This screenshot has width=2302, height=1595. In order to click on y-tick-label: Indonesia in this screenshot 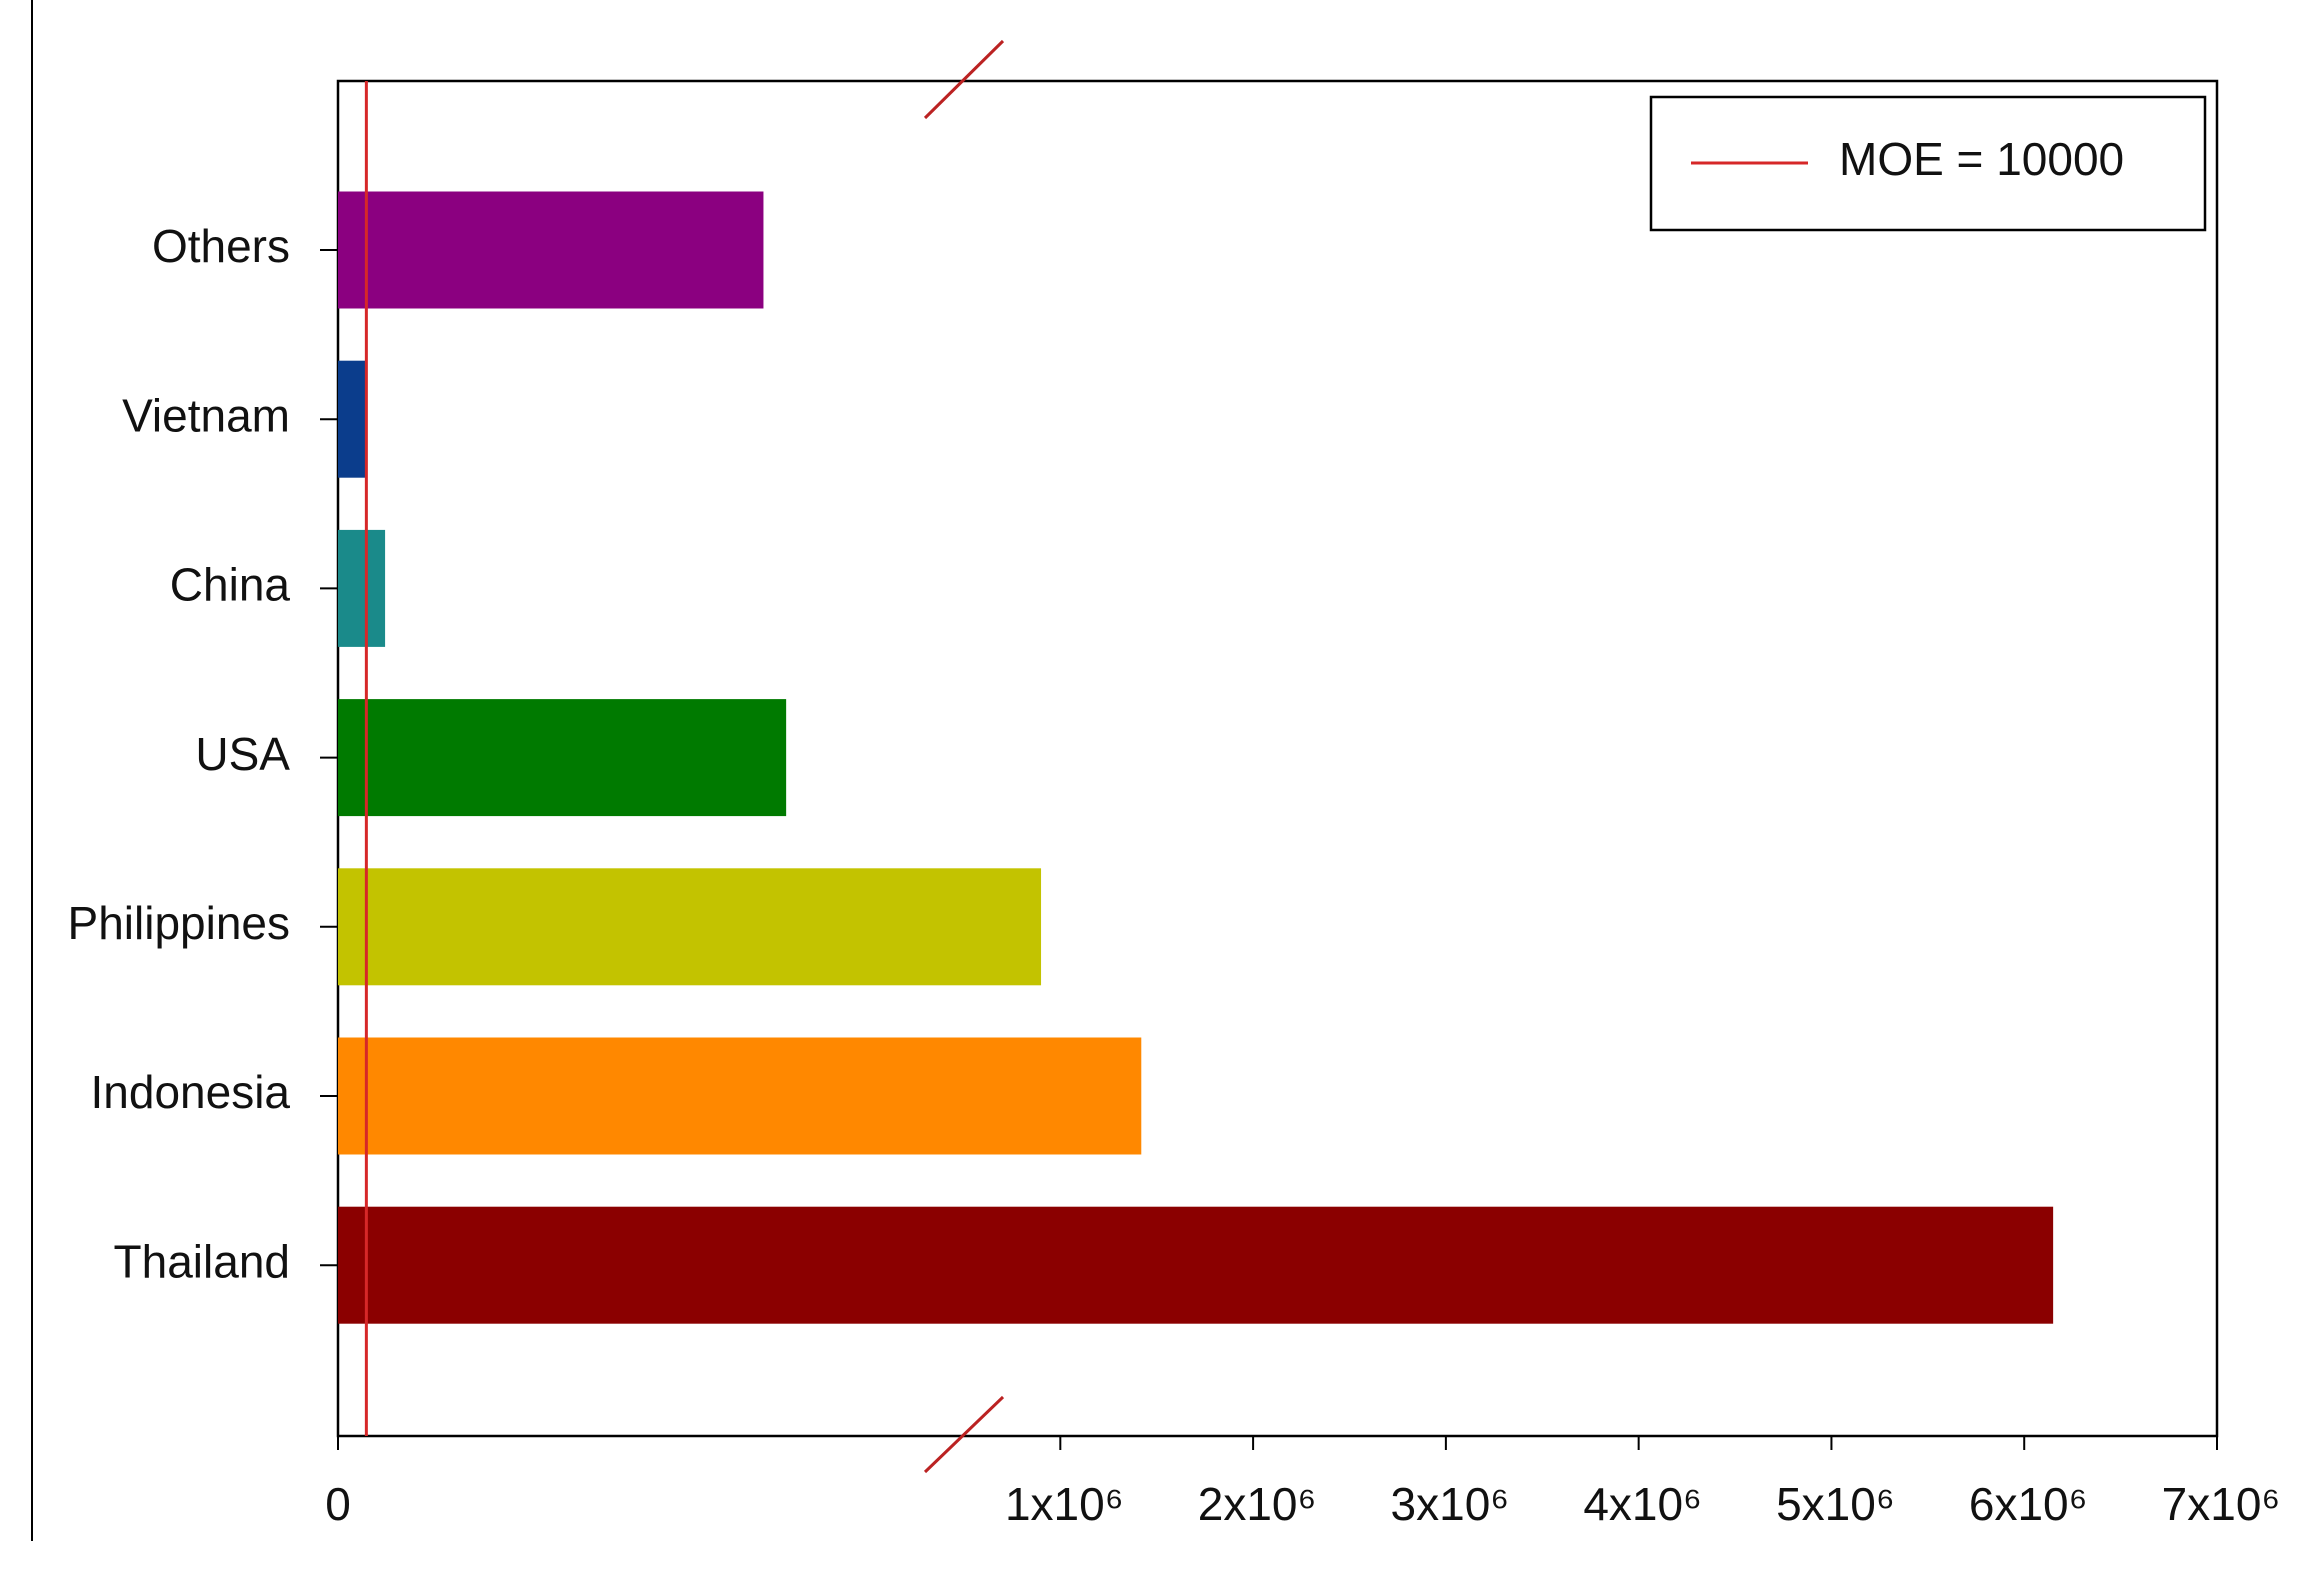, I will do `click(191, 1092)`.